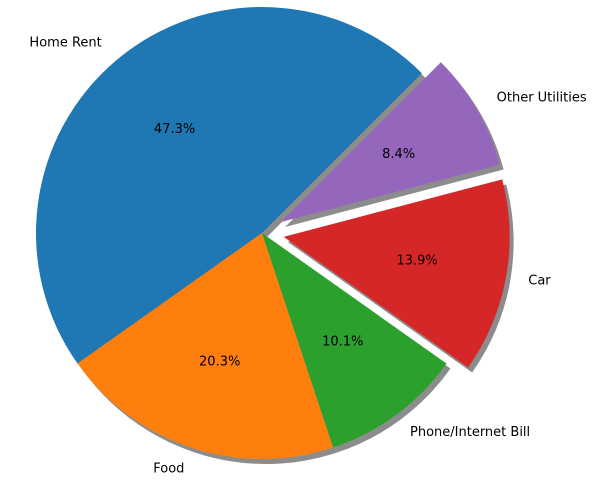 The height and width of the screenshot is (480, 601). I want to click on pie-slice-phone-internet-bill, so click(354, 340).